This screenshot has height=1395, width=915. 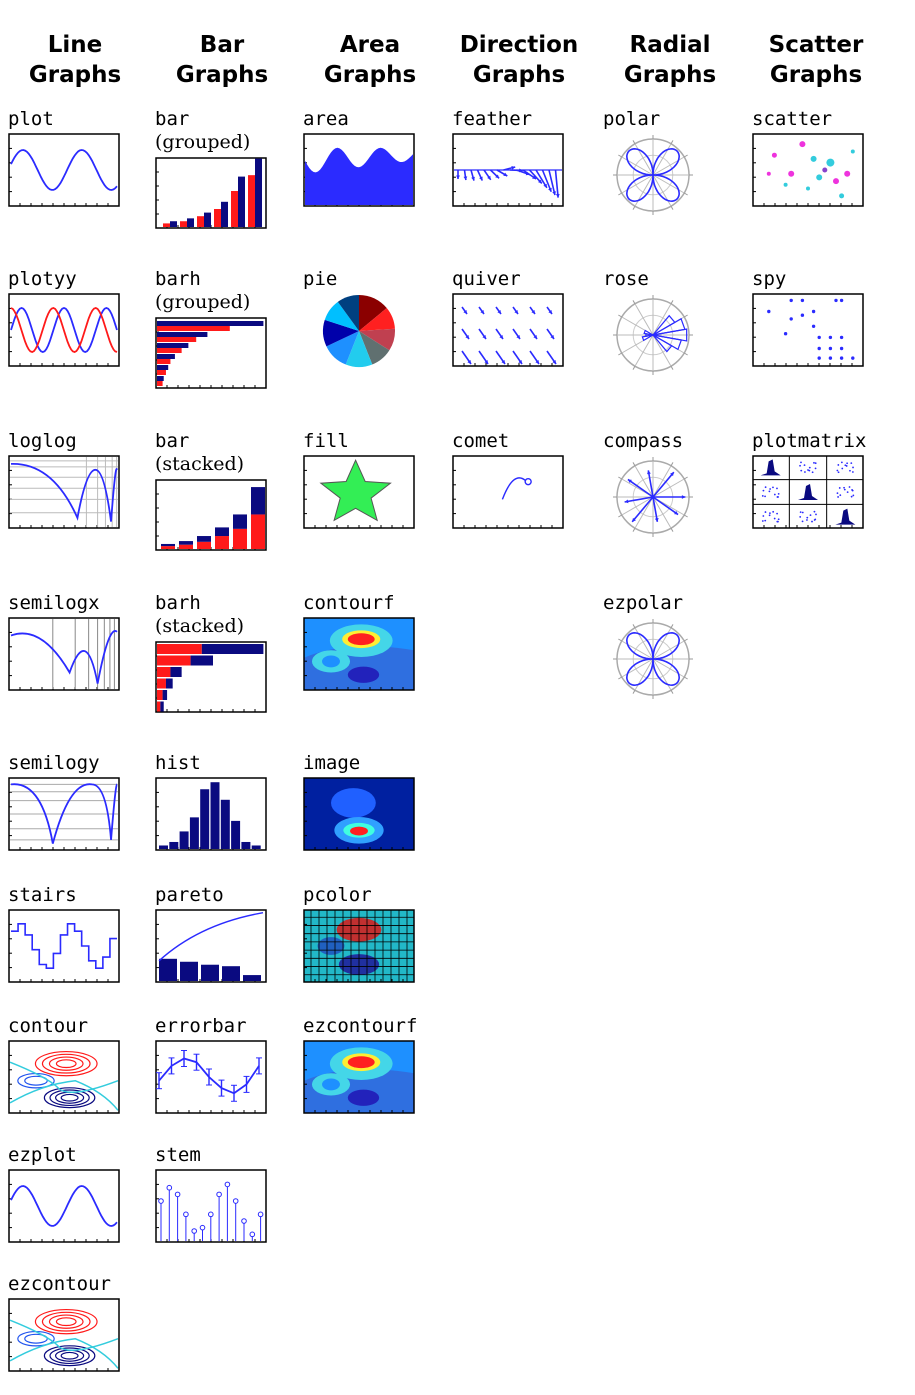 I want to click on graph-label: ezcontourf, so click(x=360, y=1026).